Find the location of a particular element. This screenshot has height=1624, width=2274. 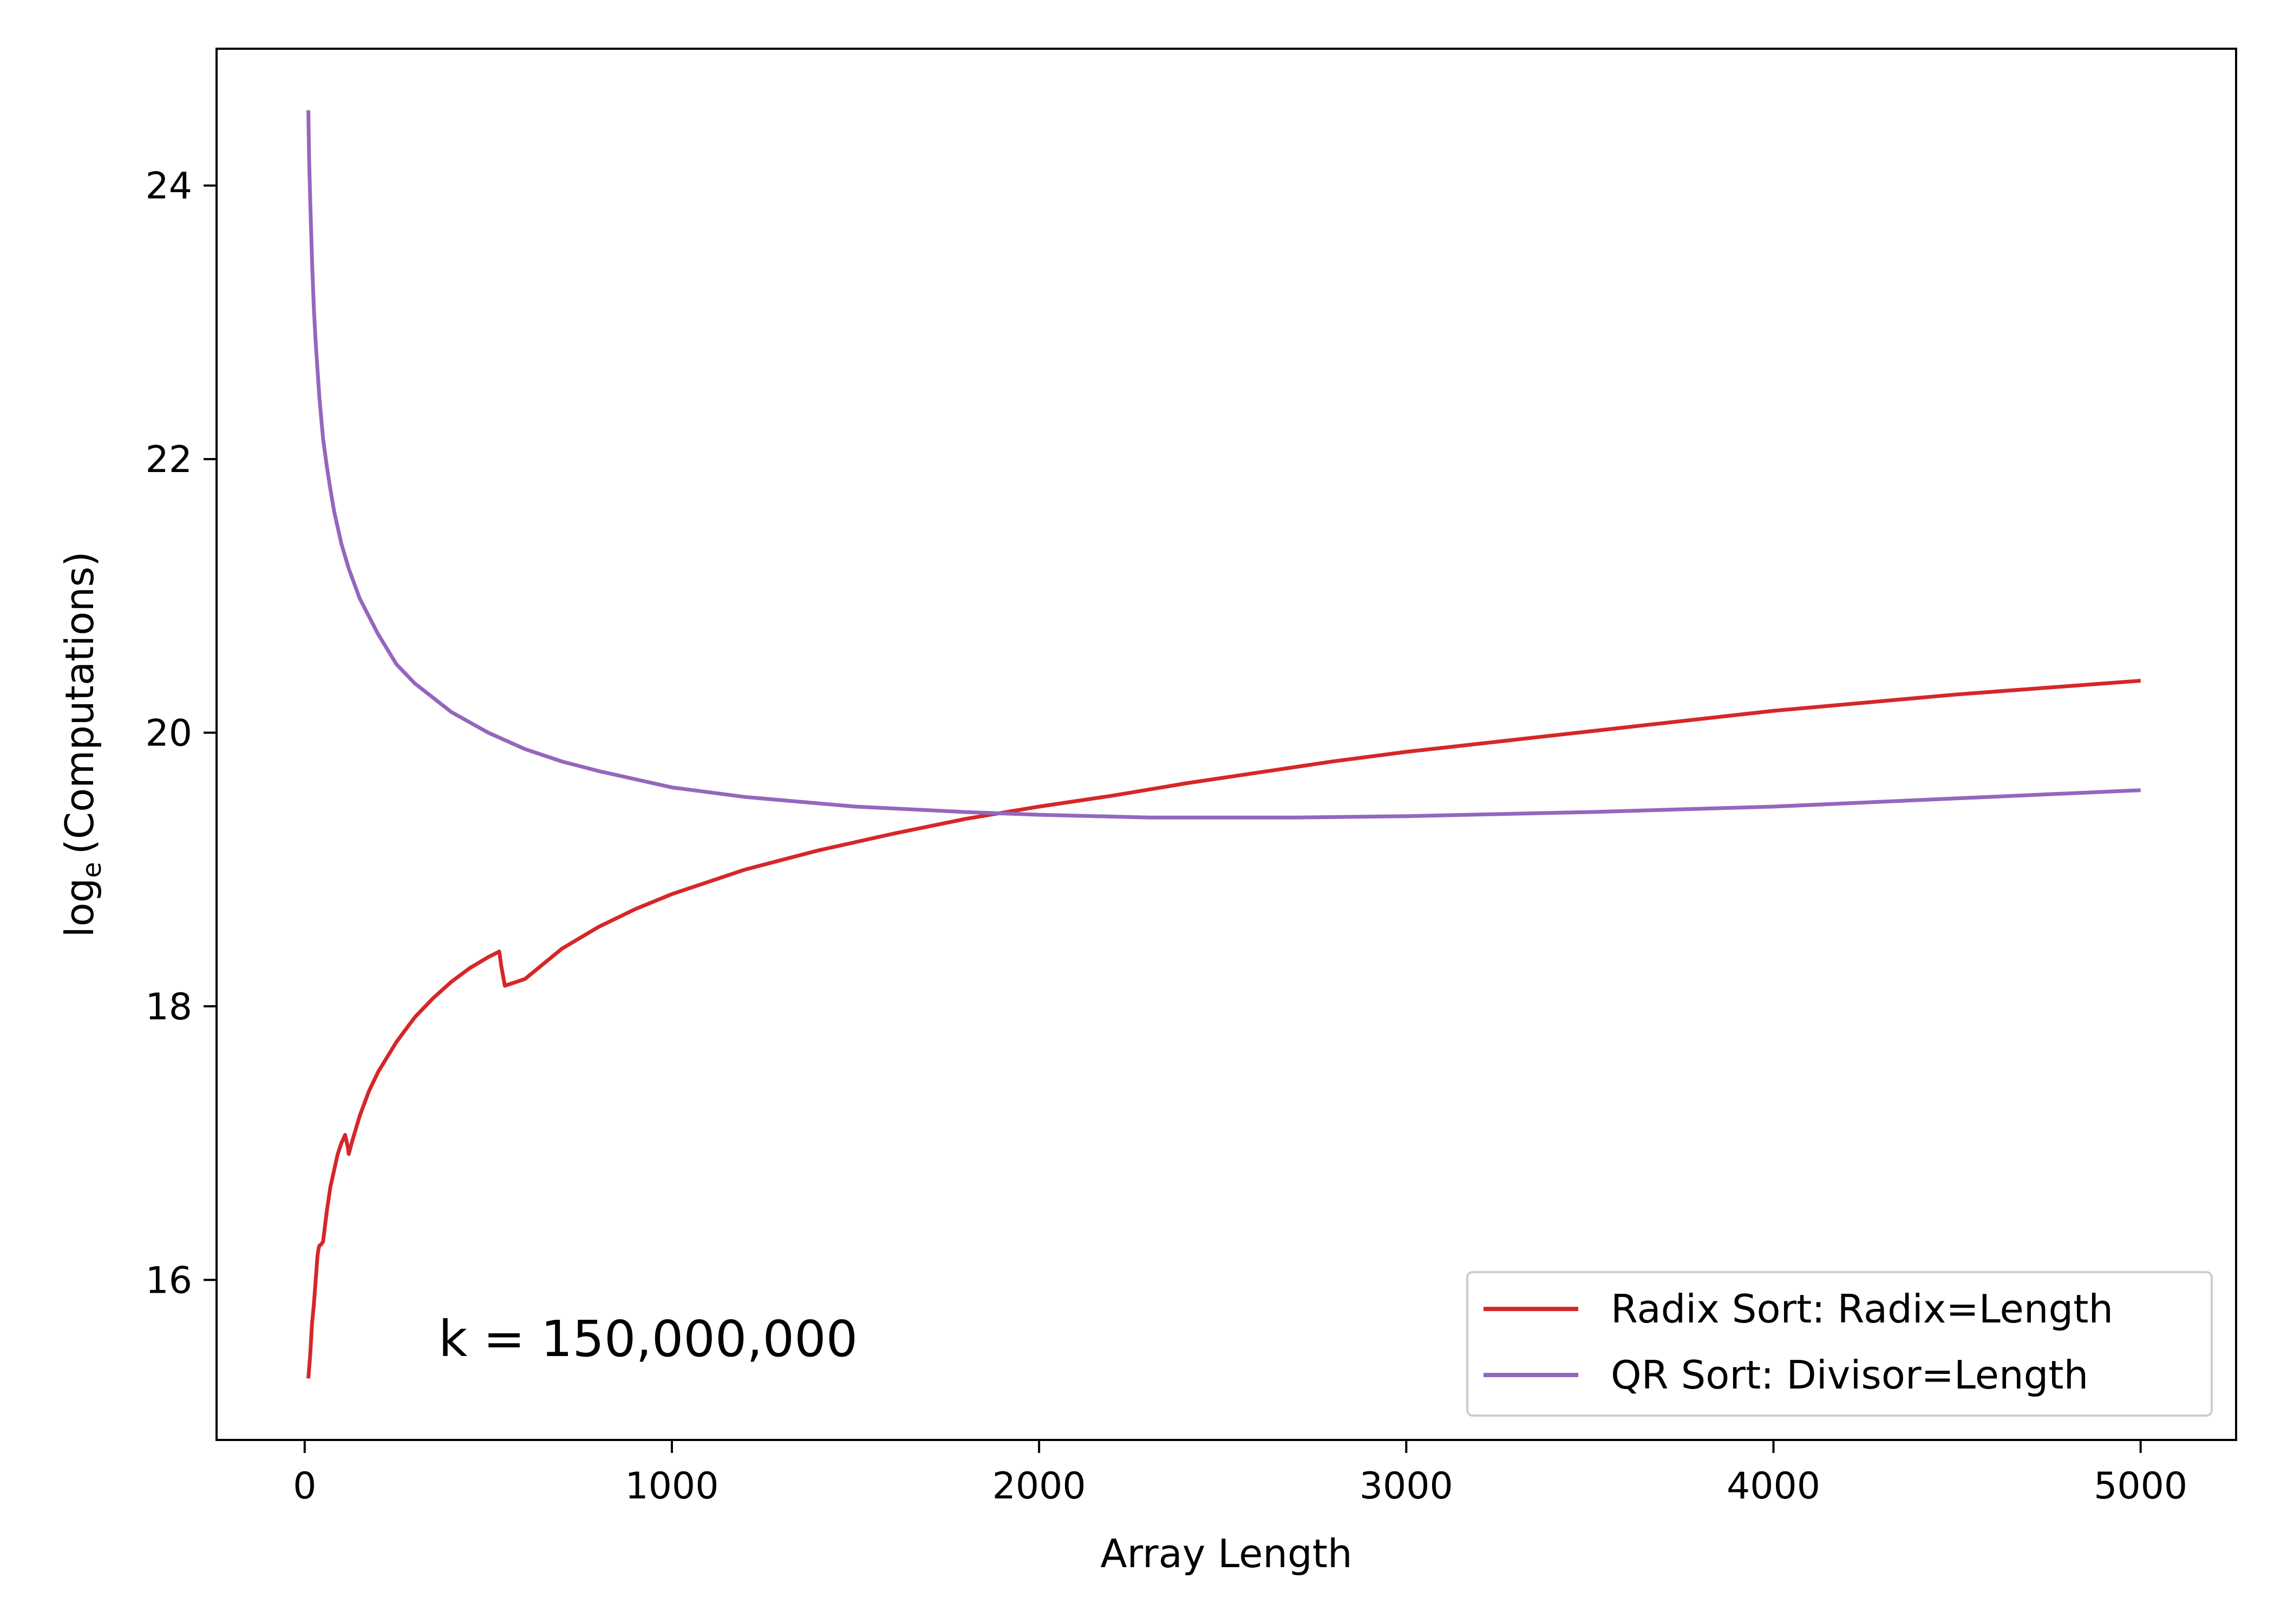

legend-label-qr-sort: QR Sort: Divisor=Length is located at coordinates (1850, 1375).